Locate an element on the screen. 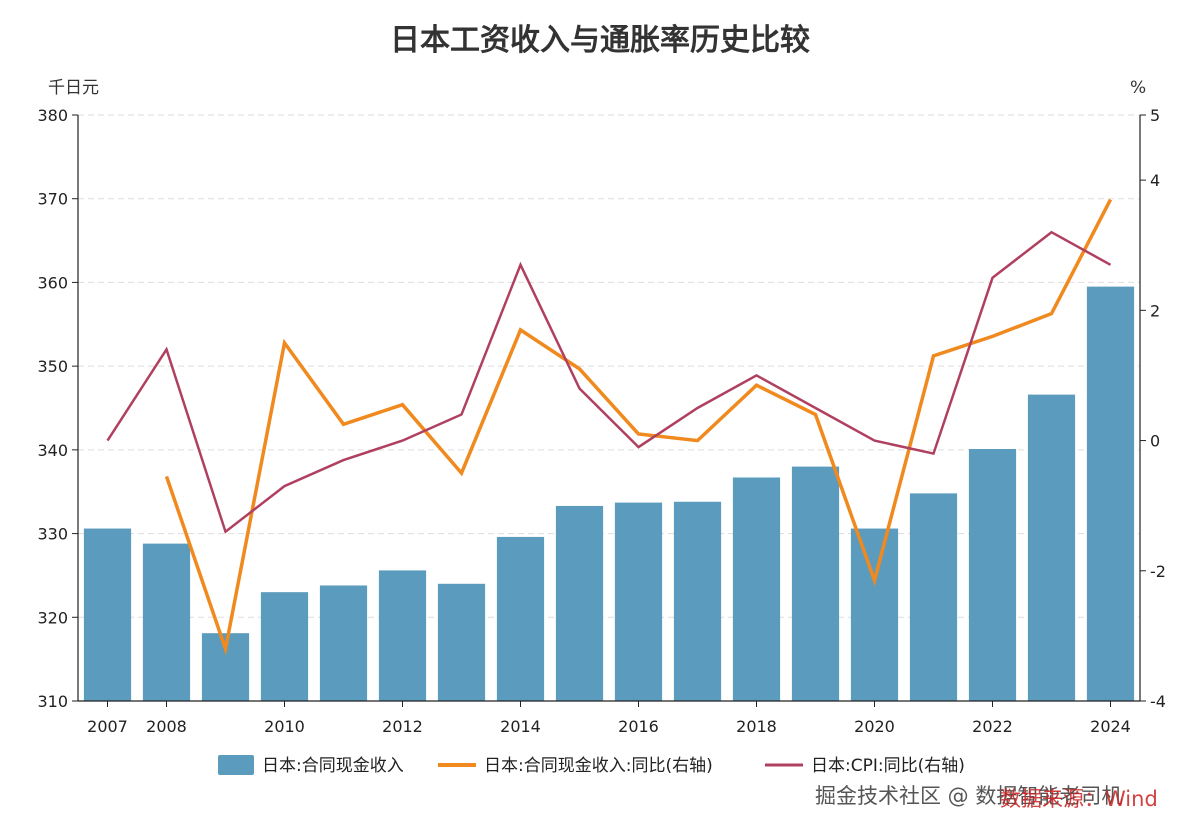 Image resolution: width=1200 pixels, height=829 pixels. bar-2013 is located at coordinates (461, 642).